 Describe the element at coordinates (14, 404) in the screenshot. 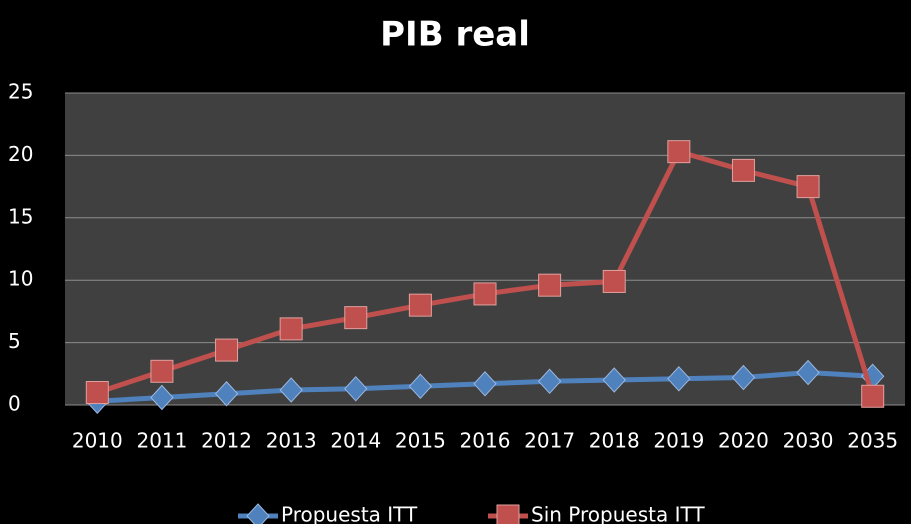

I see `y-tick-label: 0` at that location.